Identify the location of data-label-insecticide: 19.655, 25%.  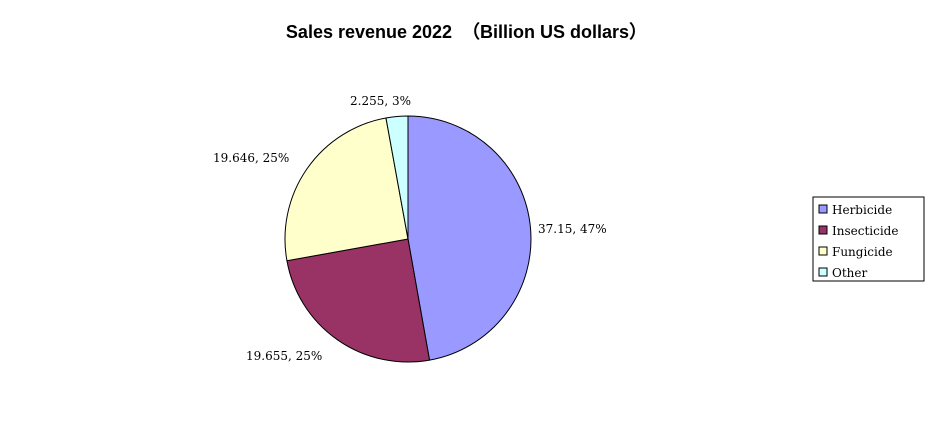
(284, 356).